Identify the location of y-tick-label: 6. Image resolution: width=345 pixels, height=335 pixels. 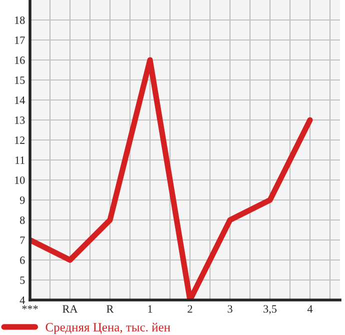
(22, 260).